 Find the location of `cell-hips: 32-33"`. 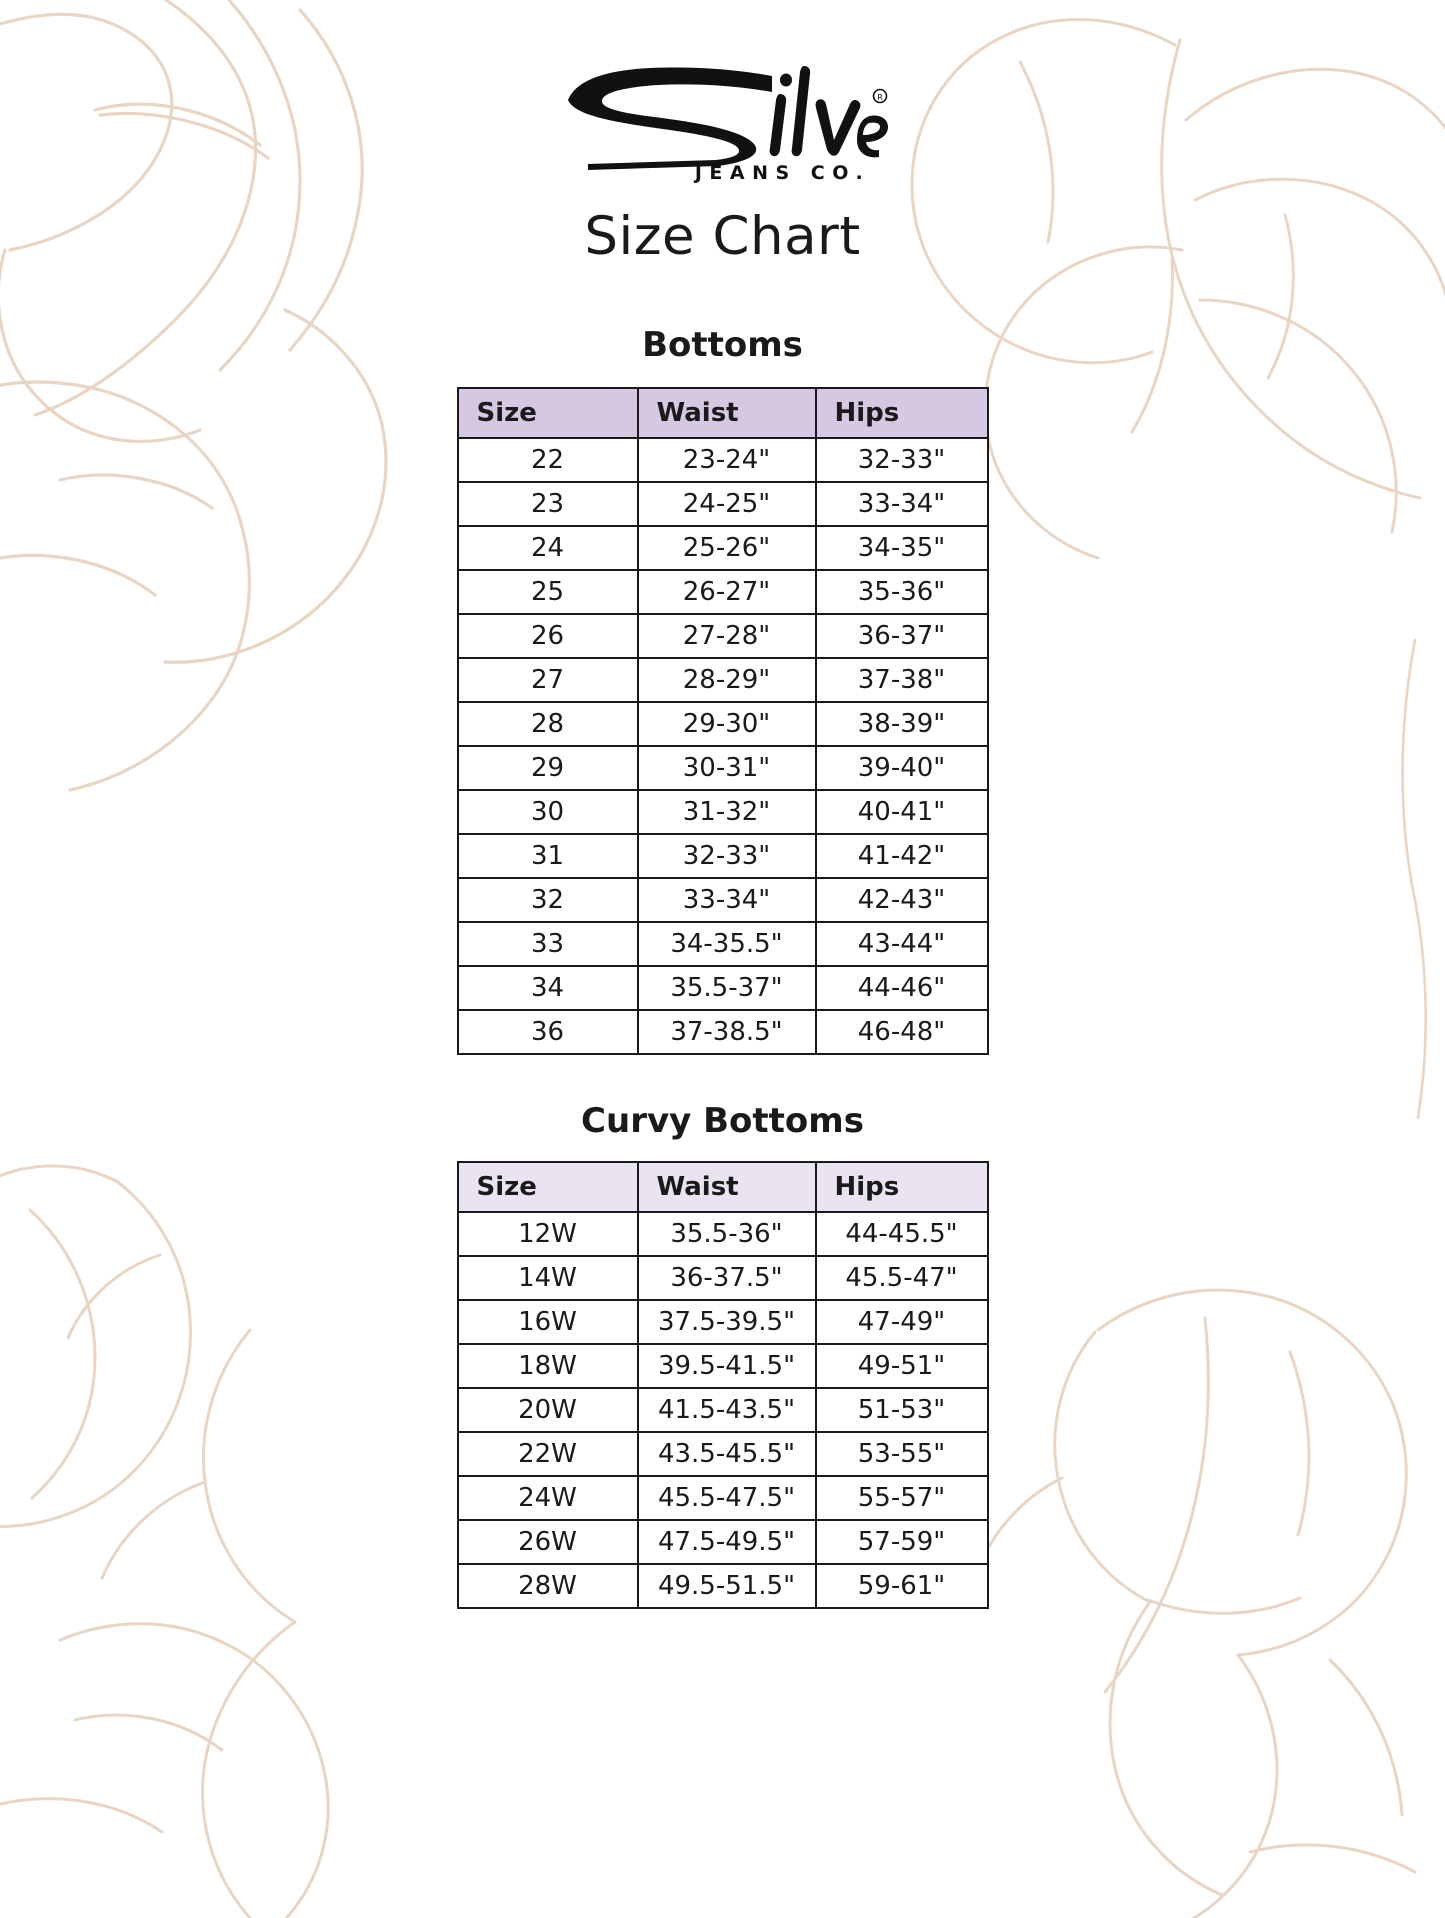

cell-hips: 32-33" is located at coordinates (901, 460).